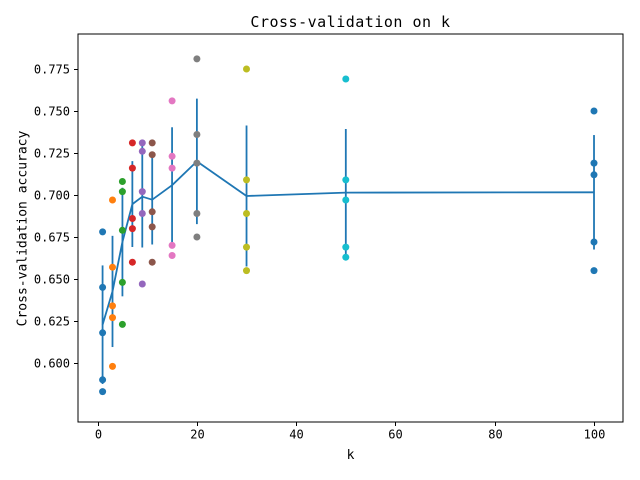 The height and width of the screenshot is (480, 640). Describe the element at coordinates (52, 238) in the screenshot. I see `y-tick-label: 0.675` at that location.